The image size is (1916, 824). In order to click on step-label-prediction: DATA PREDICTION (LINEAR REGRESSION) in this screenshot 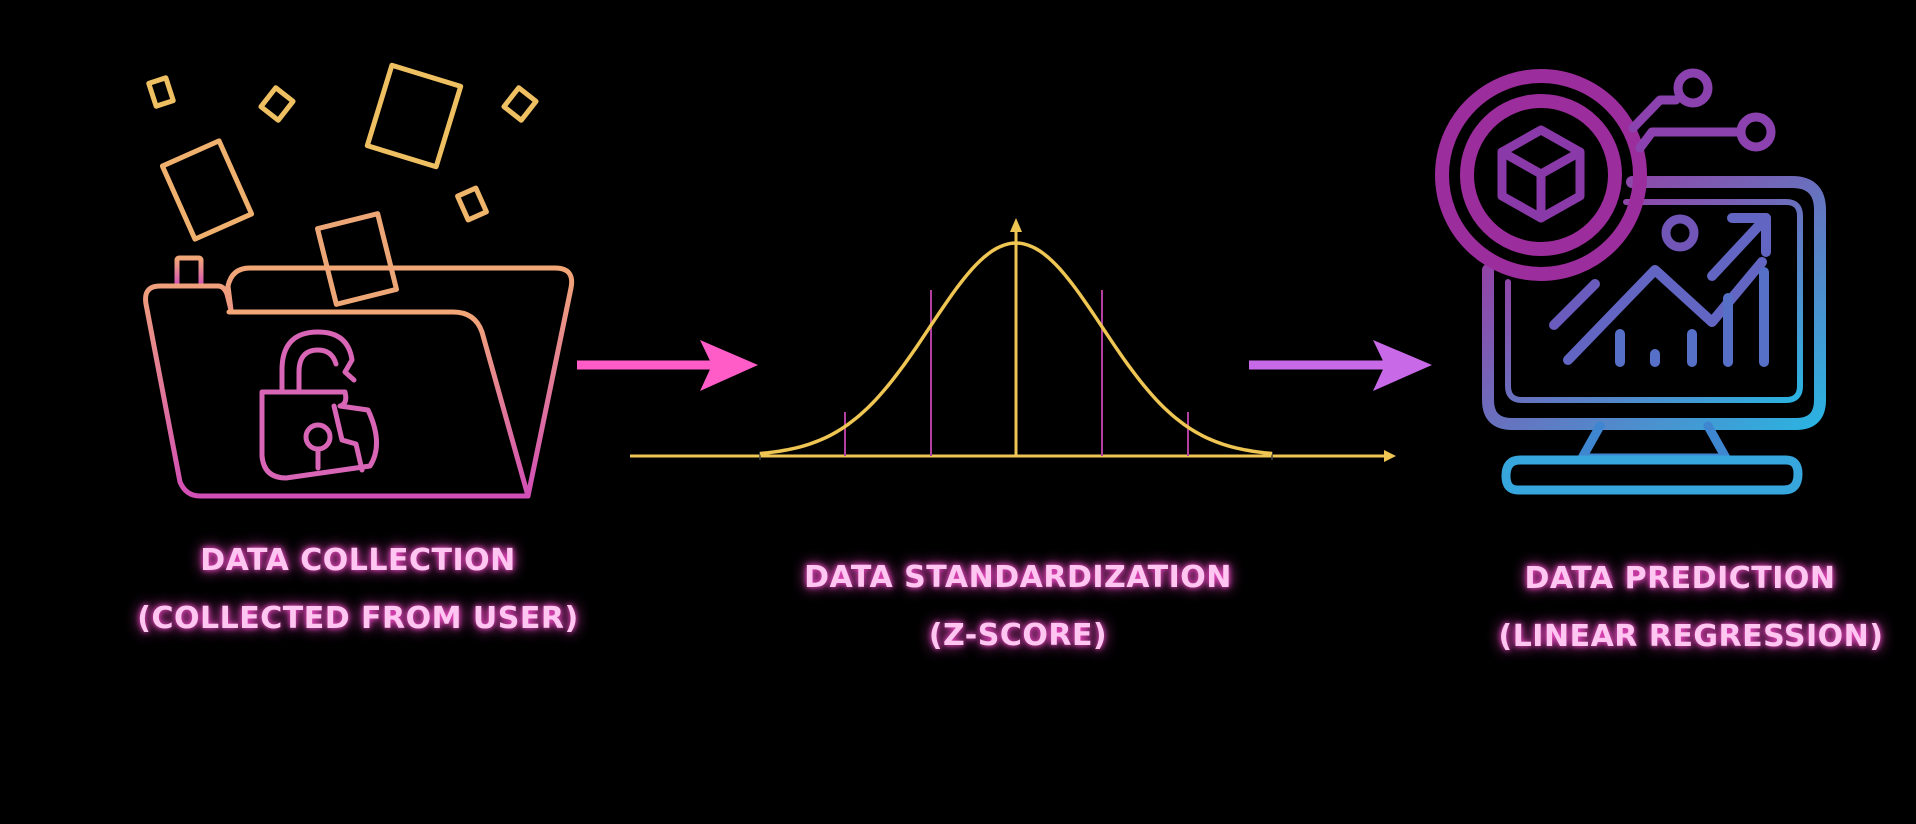, I will do `click(1680, 608)`.